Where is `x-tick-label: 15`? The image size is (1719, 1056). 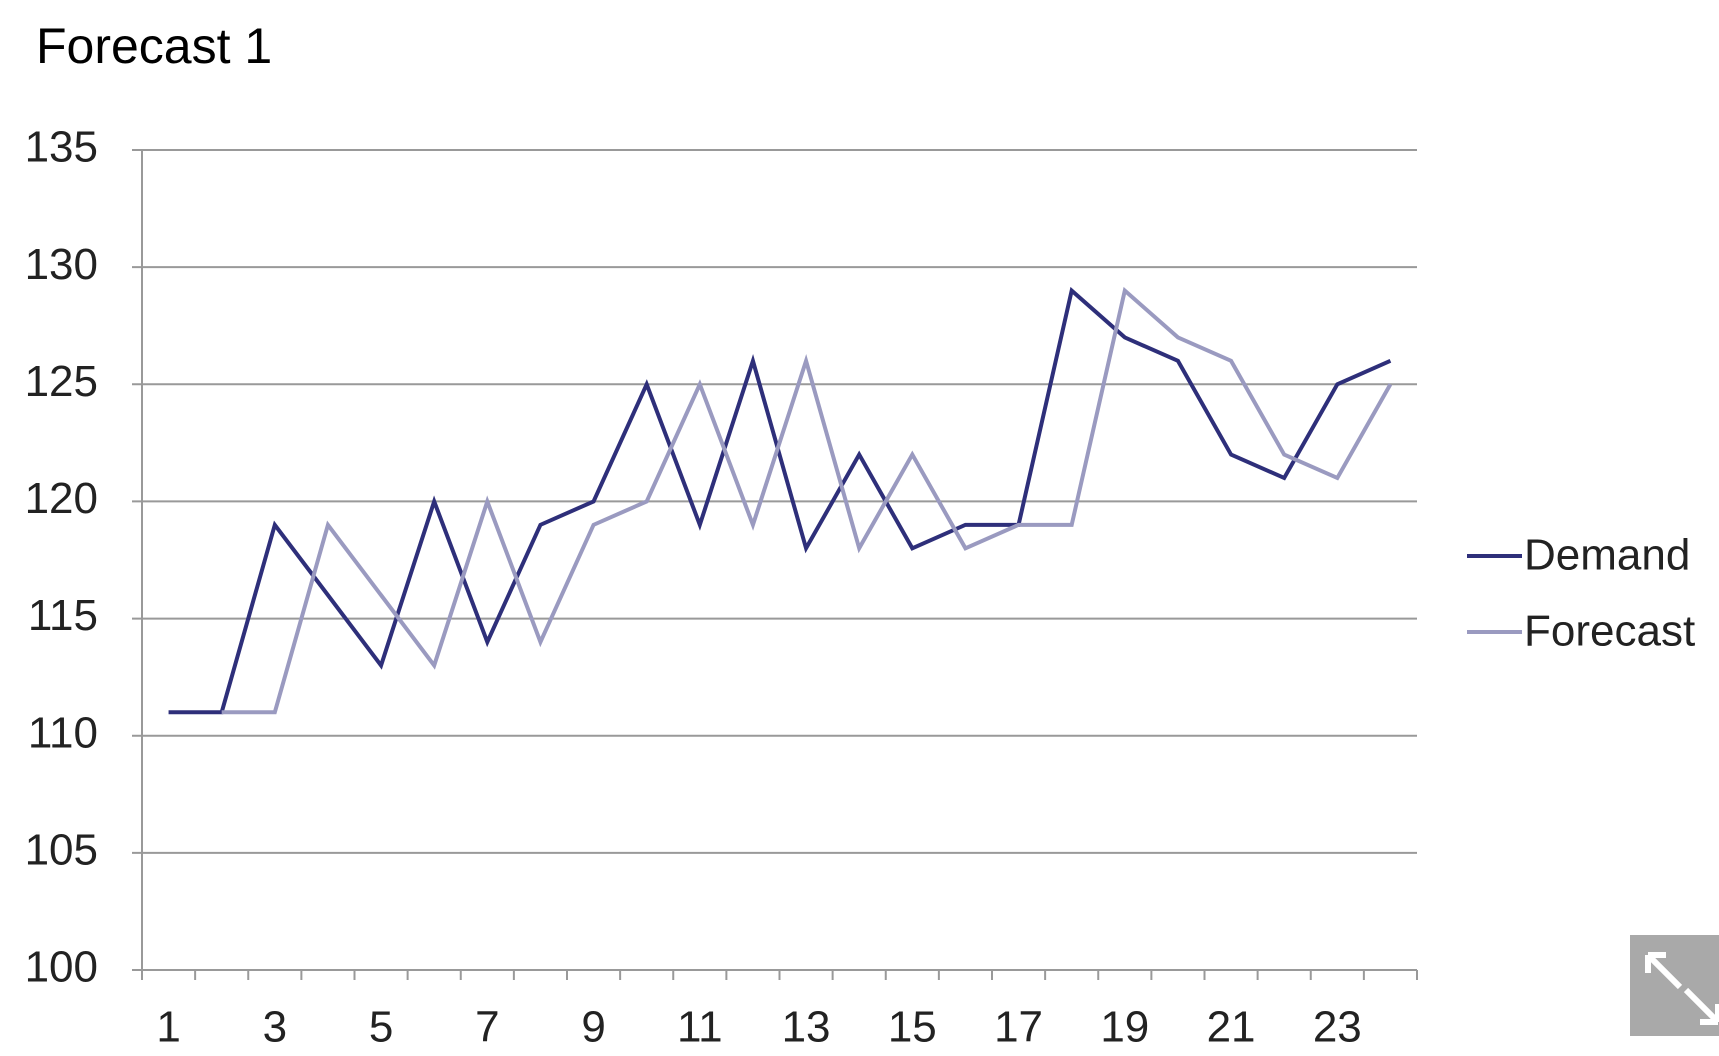 x-tick-label: 15 is located at coordinates (912, 1027).